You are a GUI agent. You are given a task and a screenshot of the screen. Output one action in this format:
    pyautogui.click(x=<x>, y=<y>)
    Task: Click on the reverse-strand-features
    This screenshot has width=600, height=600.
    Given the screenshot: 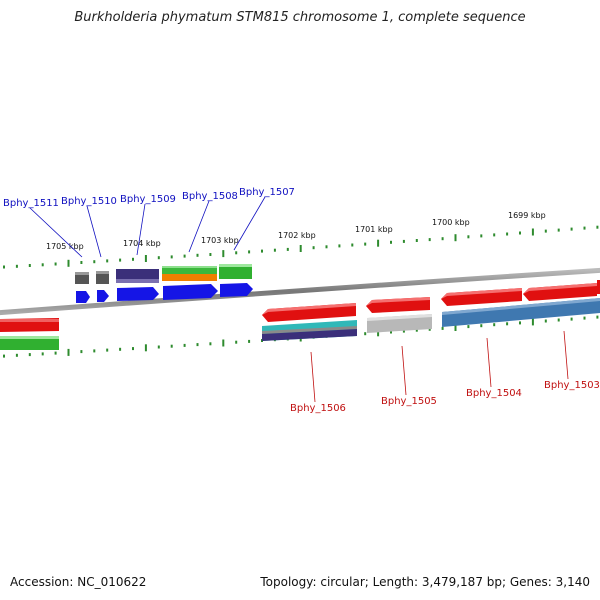 What is the action you would take?
    pyautogui.click(x=300, y=315)
    